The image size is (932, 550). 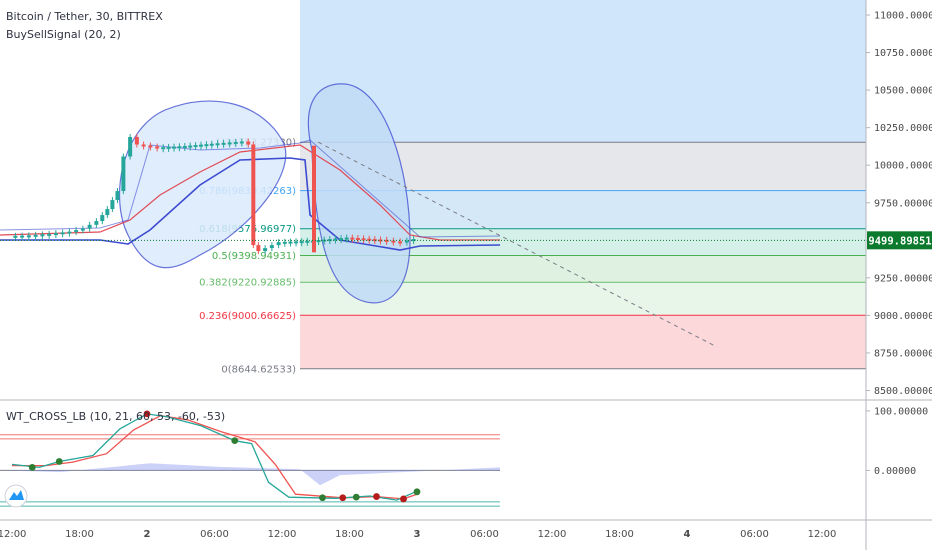 What do you see at coordinates (116, 416) in the screenshot?
I see `oscillator-legend: WT_CROSS_LB (10, 21, 60, 53, -60, -53)` at bounding box center [116, 416].